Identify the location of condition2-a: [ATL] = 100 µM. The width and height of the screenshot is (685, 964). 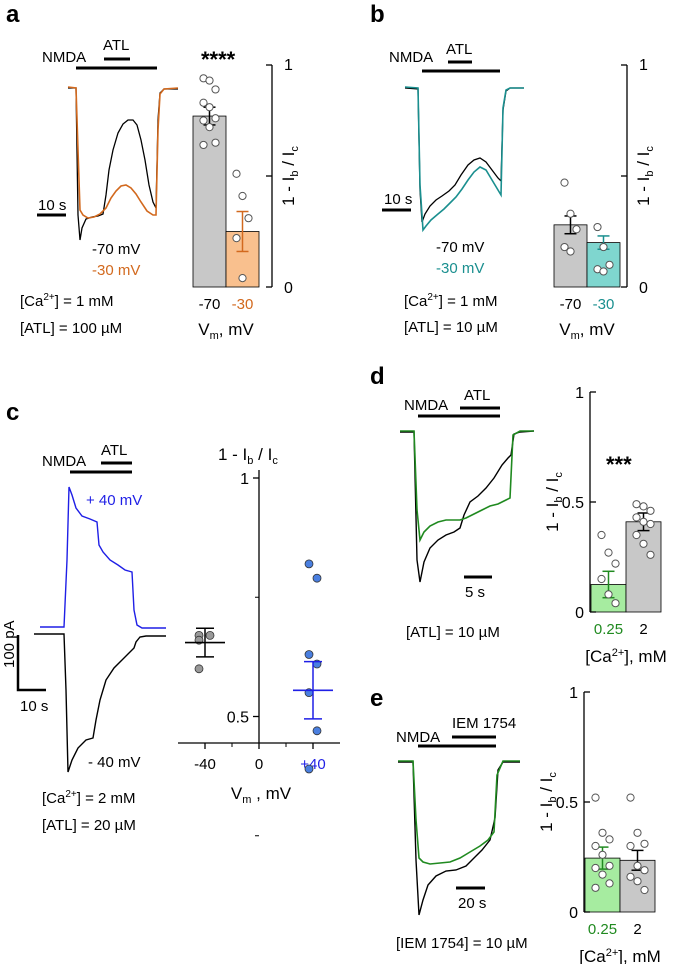
(71, 328).